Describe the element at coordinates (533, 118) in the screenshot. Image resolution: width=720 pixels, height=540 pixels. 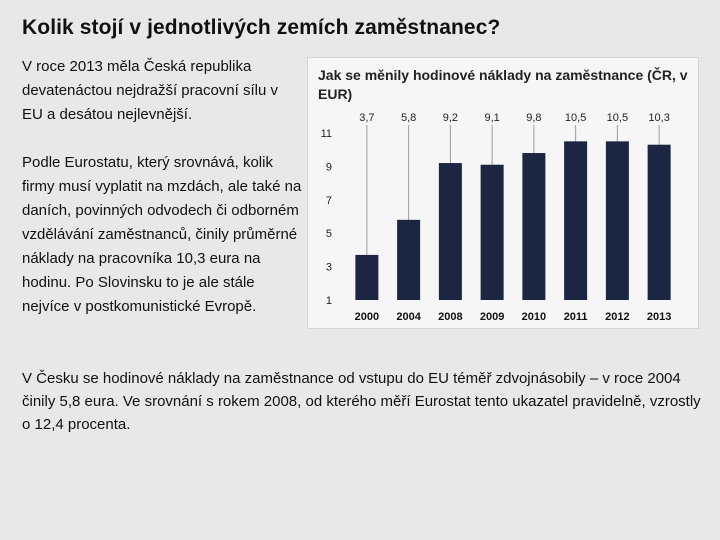
I see `value-label: 9,8` at that location.